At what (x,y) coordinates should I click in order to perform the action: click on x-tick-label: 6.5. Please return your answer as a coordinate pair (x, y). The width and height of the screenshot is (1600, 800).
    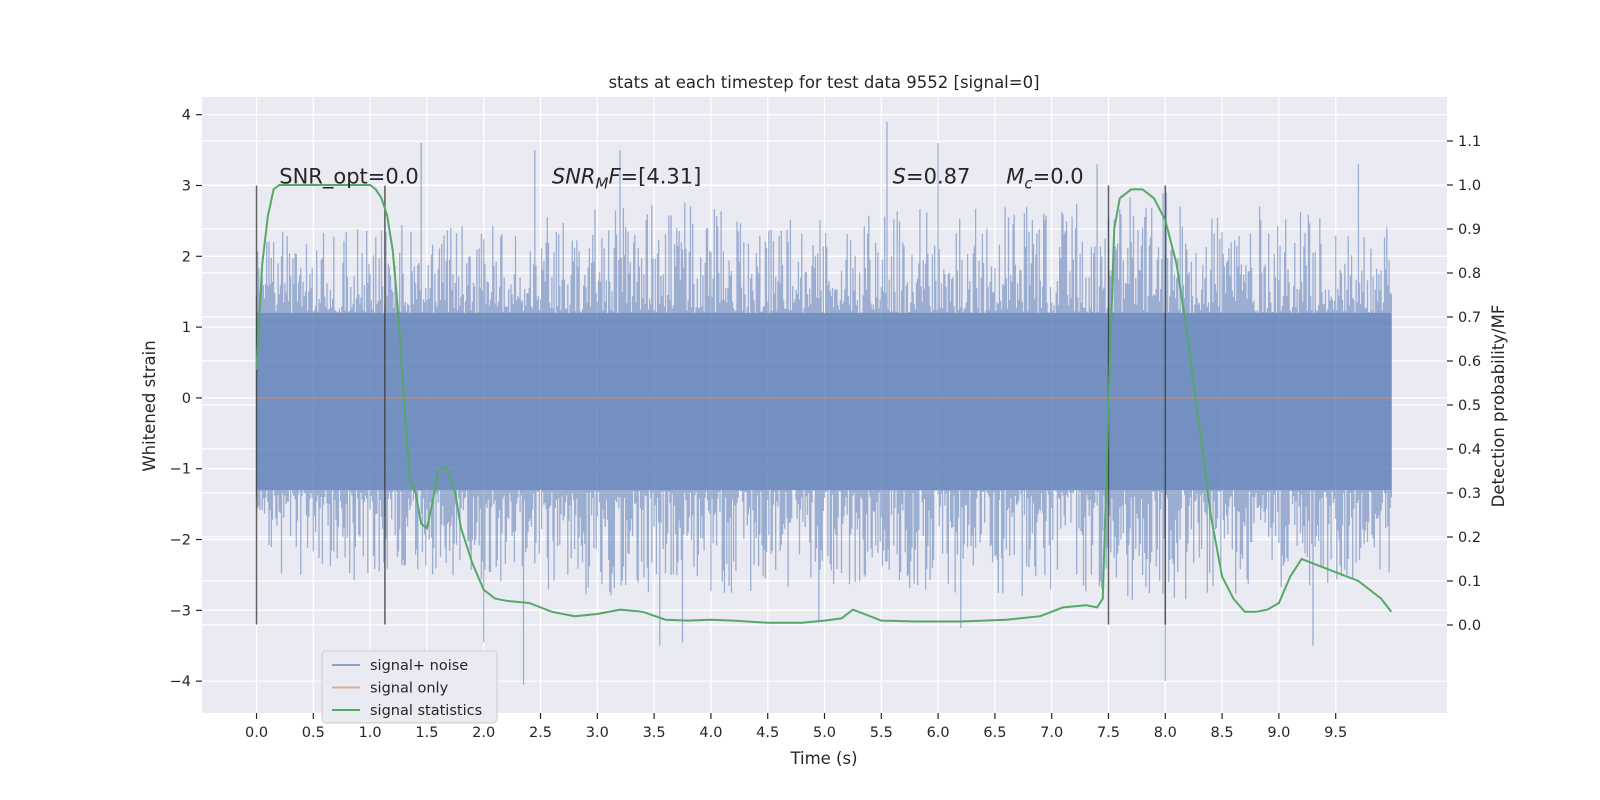
    Looking at the image, I should click on (994, 733).